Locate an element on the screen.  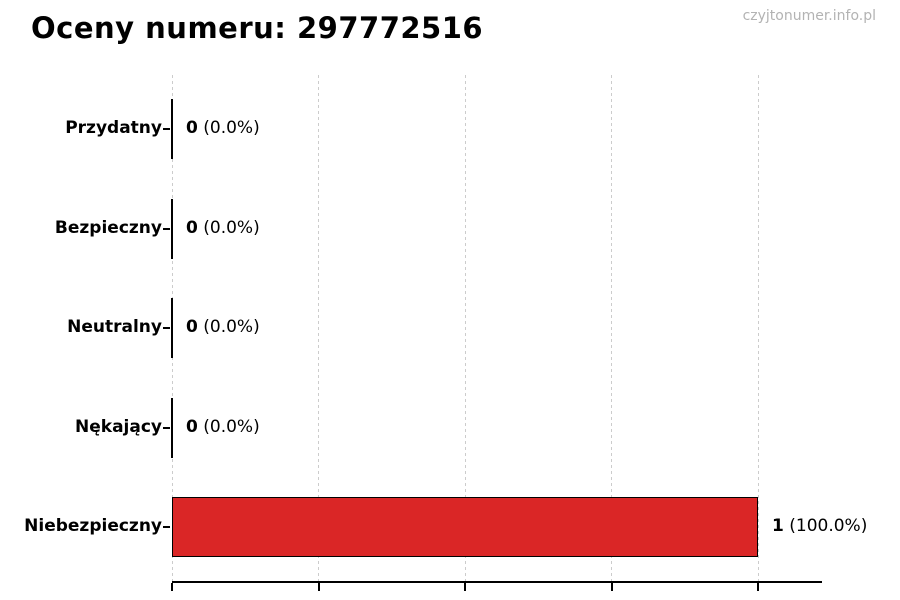
category-label: Neutralny is located at coordinates (114, 327).